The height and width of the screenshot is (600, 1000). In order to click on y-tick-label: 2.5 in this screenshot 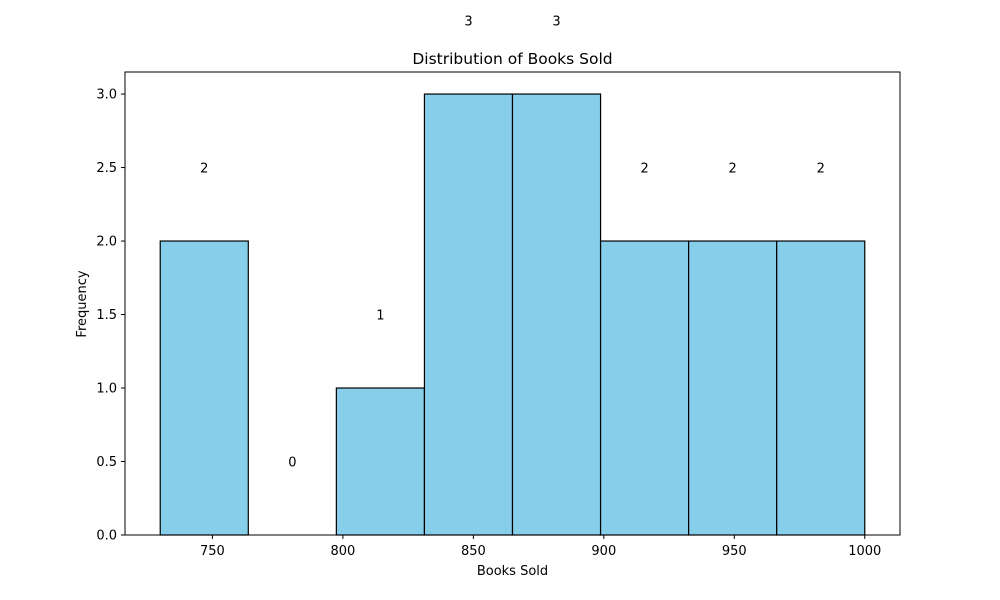, I will do `click(106, 168)`.